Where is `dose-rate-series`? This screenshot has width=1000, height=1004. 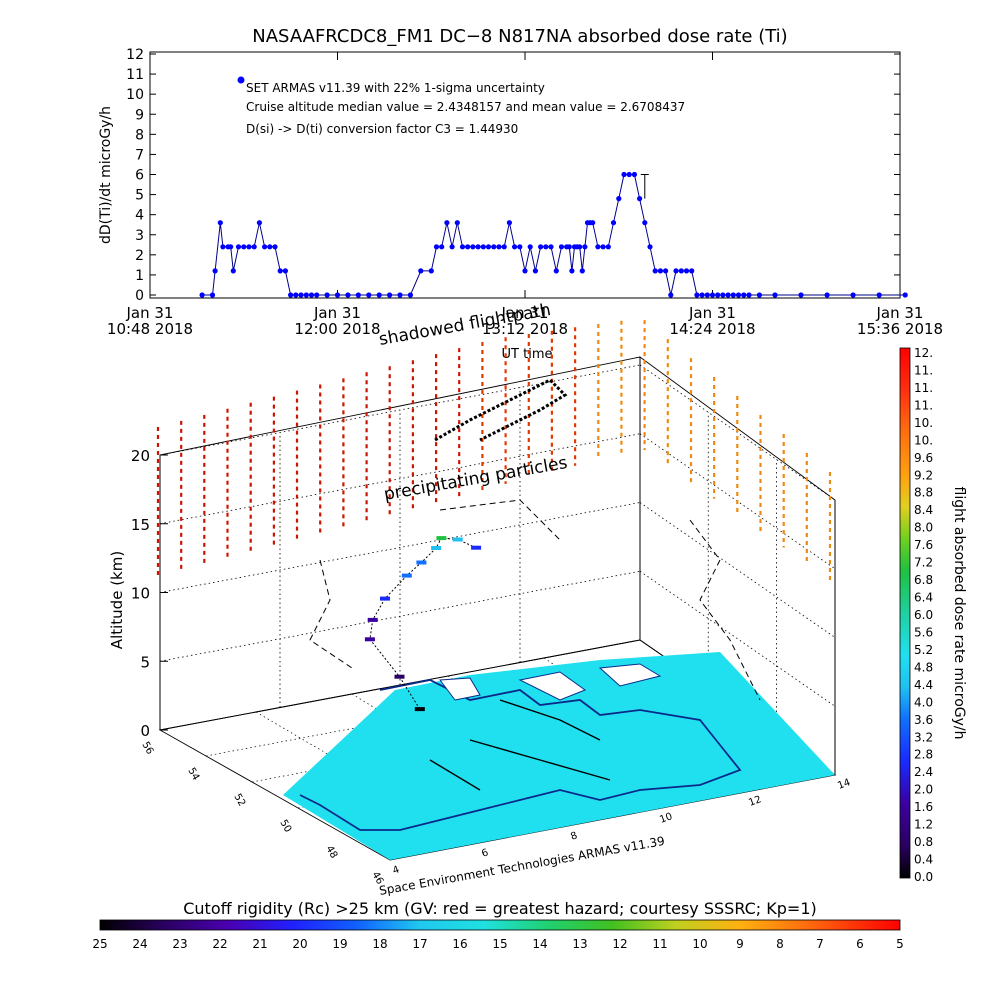 dose-rate-series is located at coordinates (553, 234).